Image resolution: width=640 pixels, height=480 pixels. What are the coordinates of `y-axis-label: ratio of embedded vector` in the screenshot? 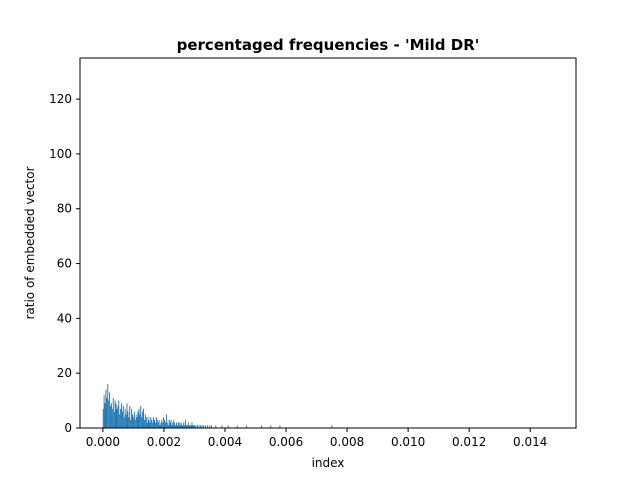 It's located at (30, 242).